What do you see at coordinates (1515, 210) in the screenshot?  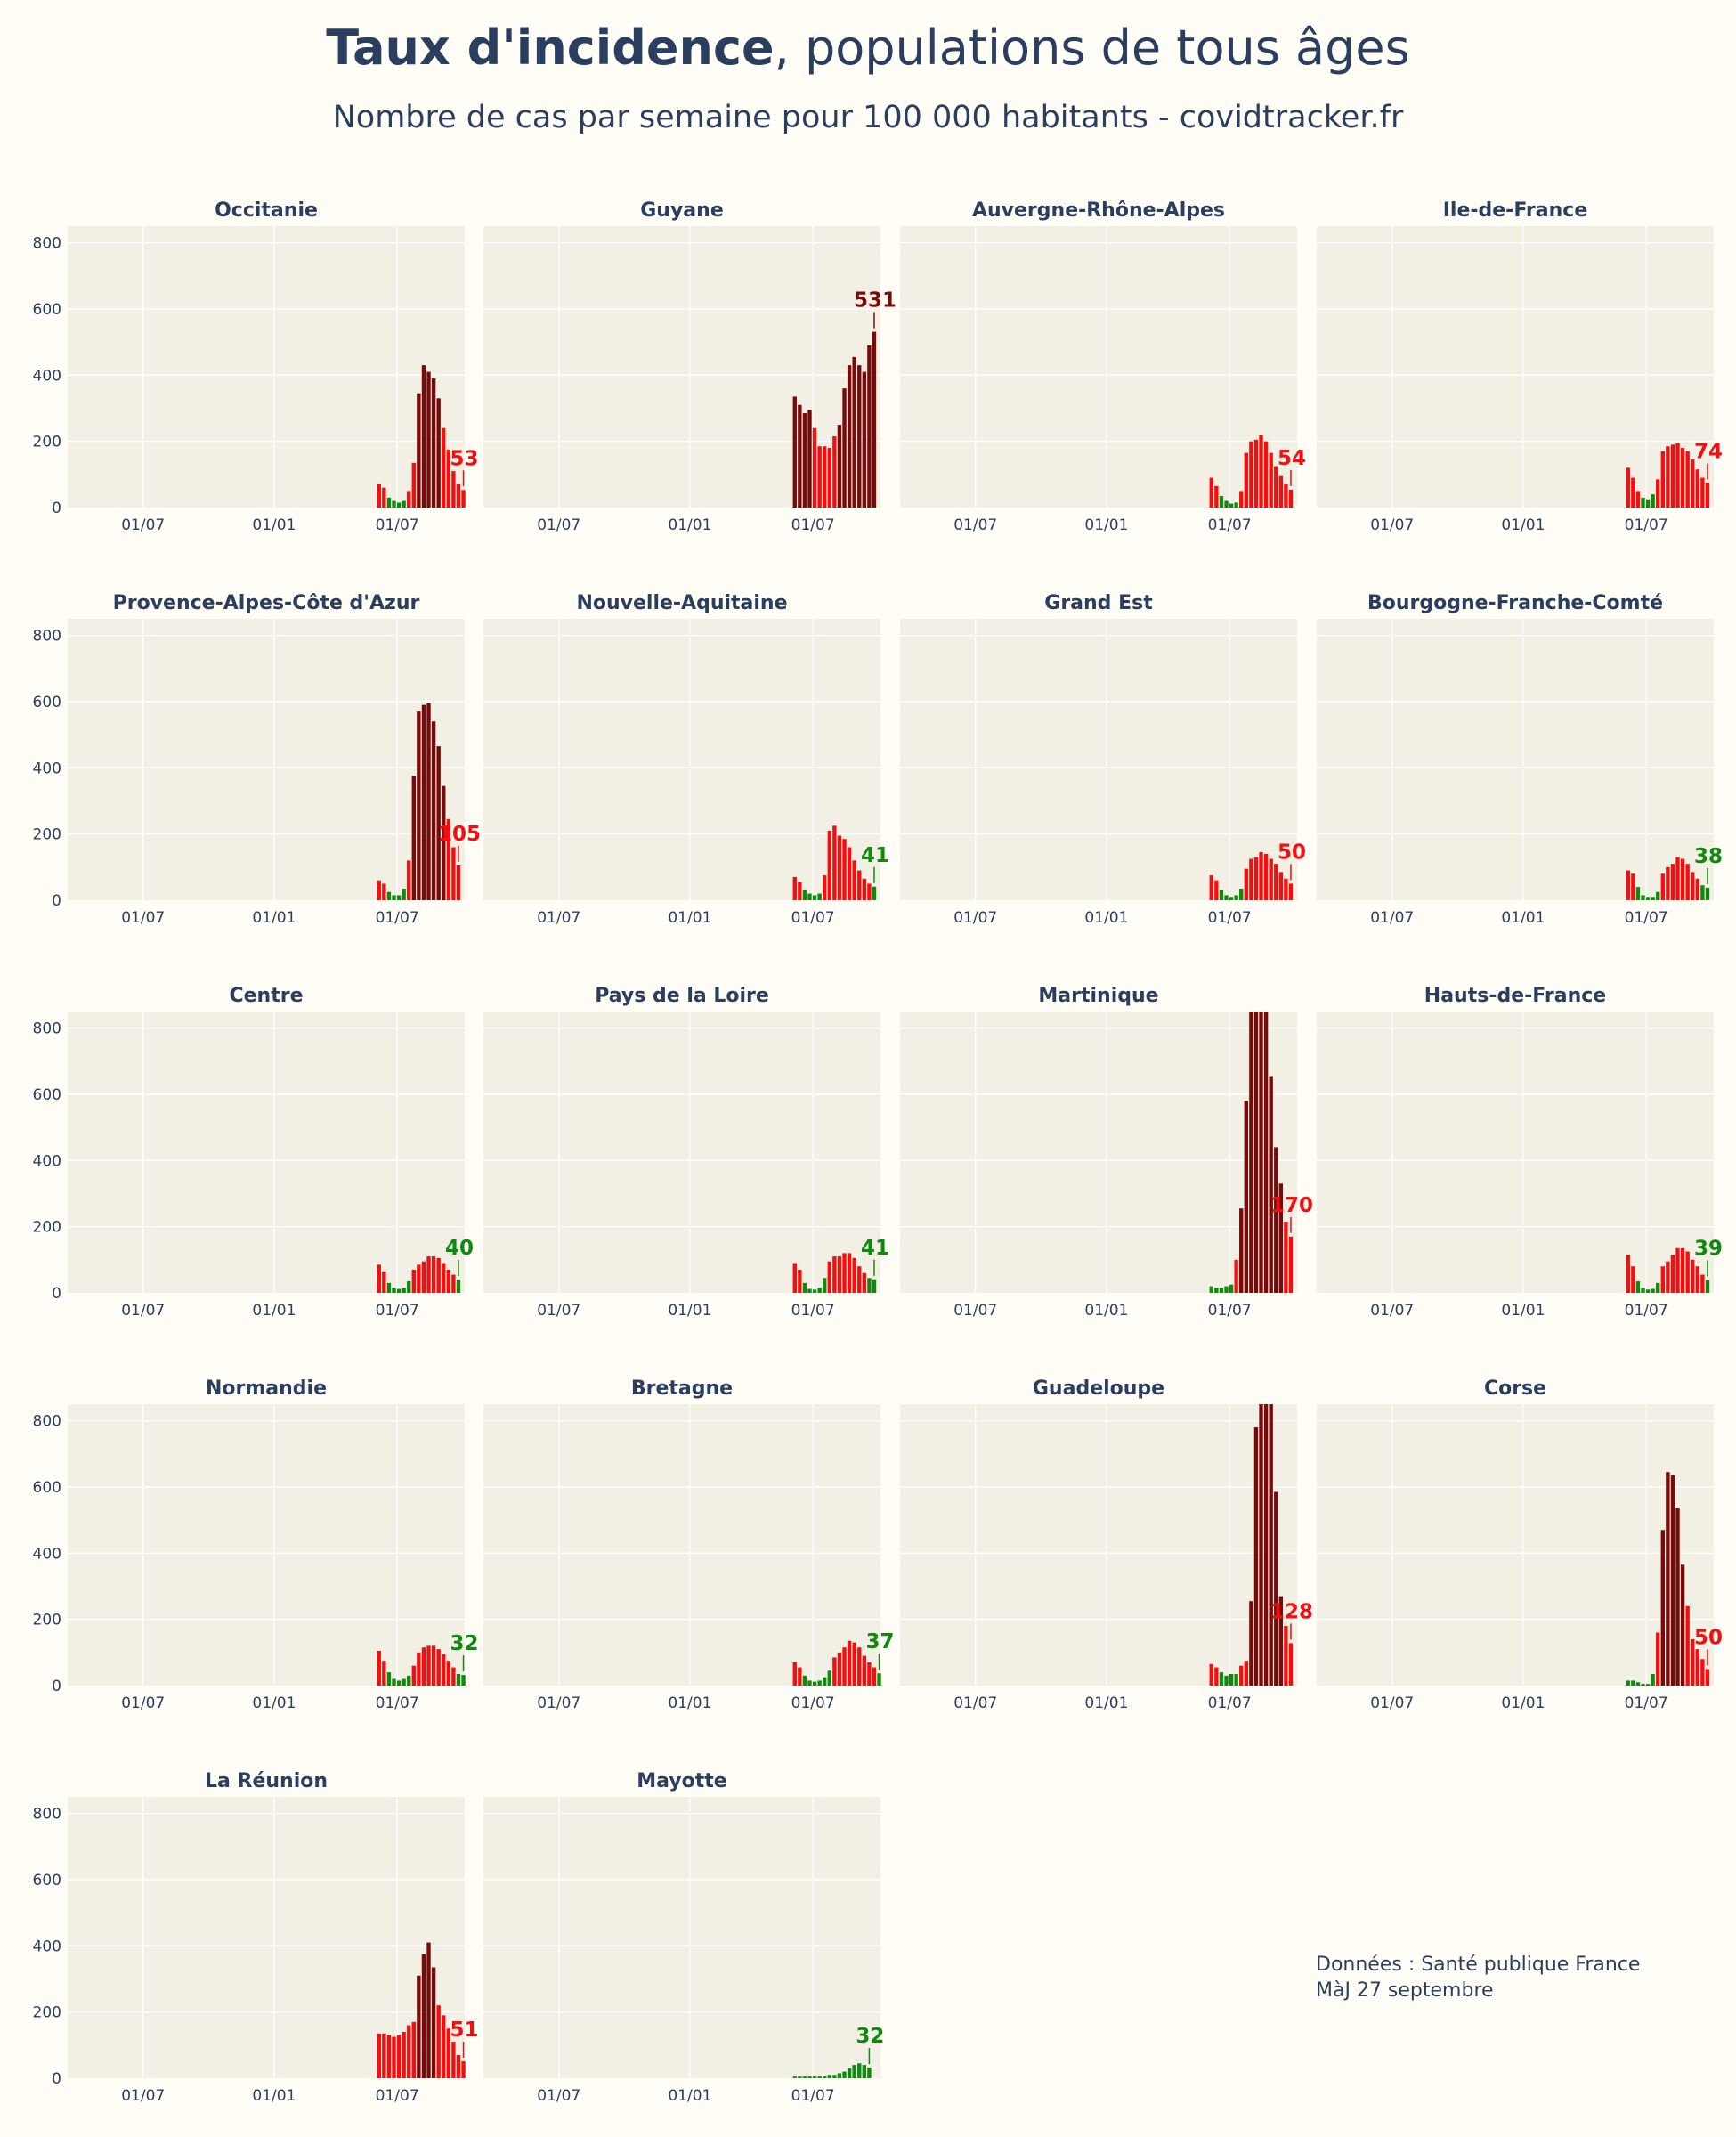 I see `panel-title: Ile-de-France` at bounding box center [1515, 210].